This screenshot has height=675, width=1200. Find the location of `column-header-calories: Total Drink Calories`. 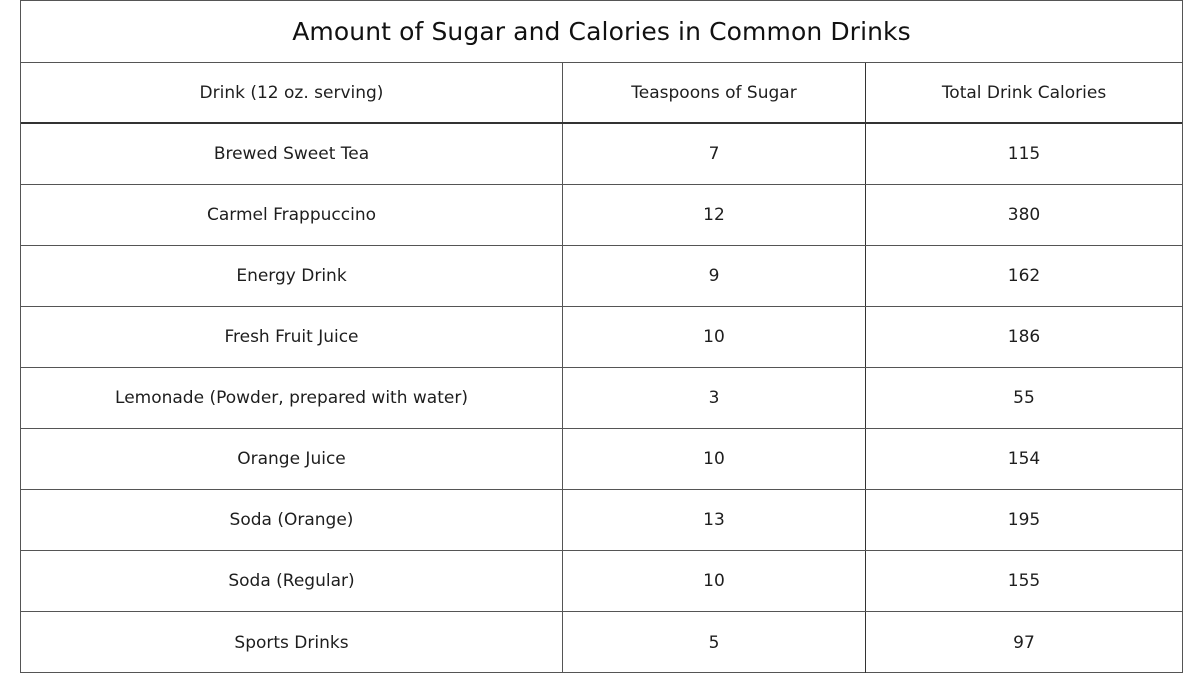

column-header-calories: Total Drink Calories is located at coordinates (1024, 92).